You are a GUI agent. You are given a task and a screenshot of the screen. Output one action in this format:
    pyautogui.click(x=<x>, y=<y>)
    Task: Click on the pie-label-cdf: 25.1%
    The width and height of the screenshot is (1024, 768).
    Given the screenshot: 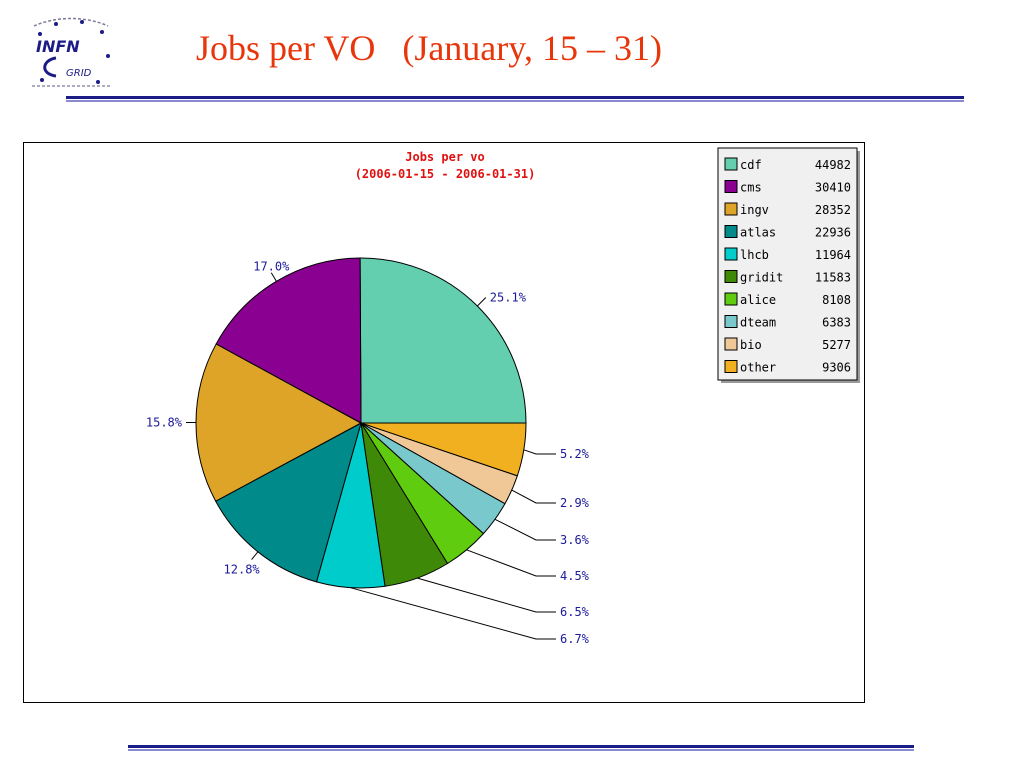 What is the action you would take?
    pyautogui.click(x=502, y=299)
    